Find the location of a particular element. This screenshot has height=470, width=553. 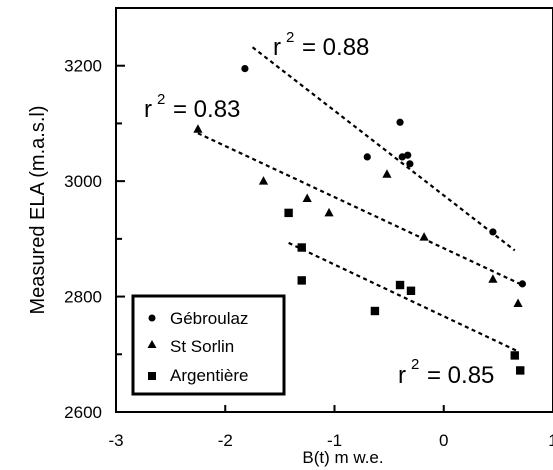

y-axis-label: Measured ELA (m.a.s.l) is located at coordinates (38, 210).